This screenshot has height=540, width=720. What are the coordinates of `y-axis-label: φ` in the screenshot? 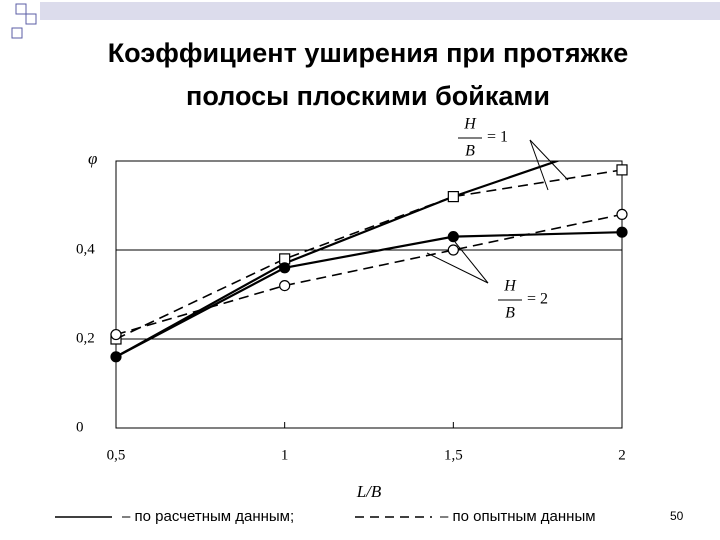 It's located at (92, 158).